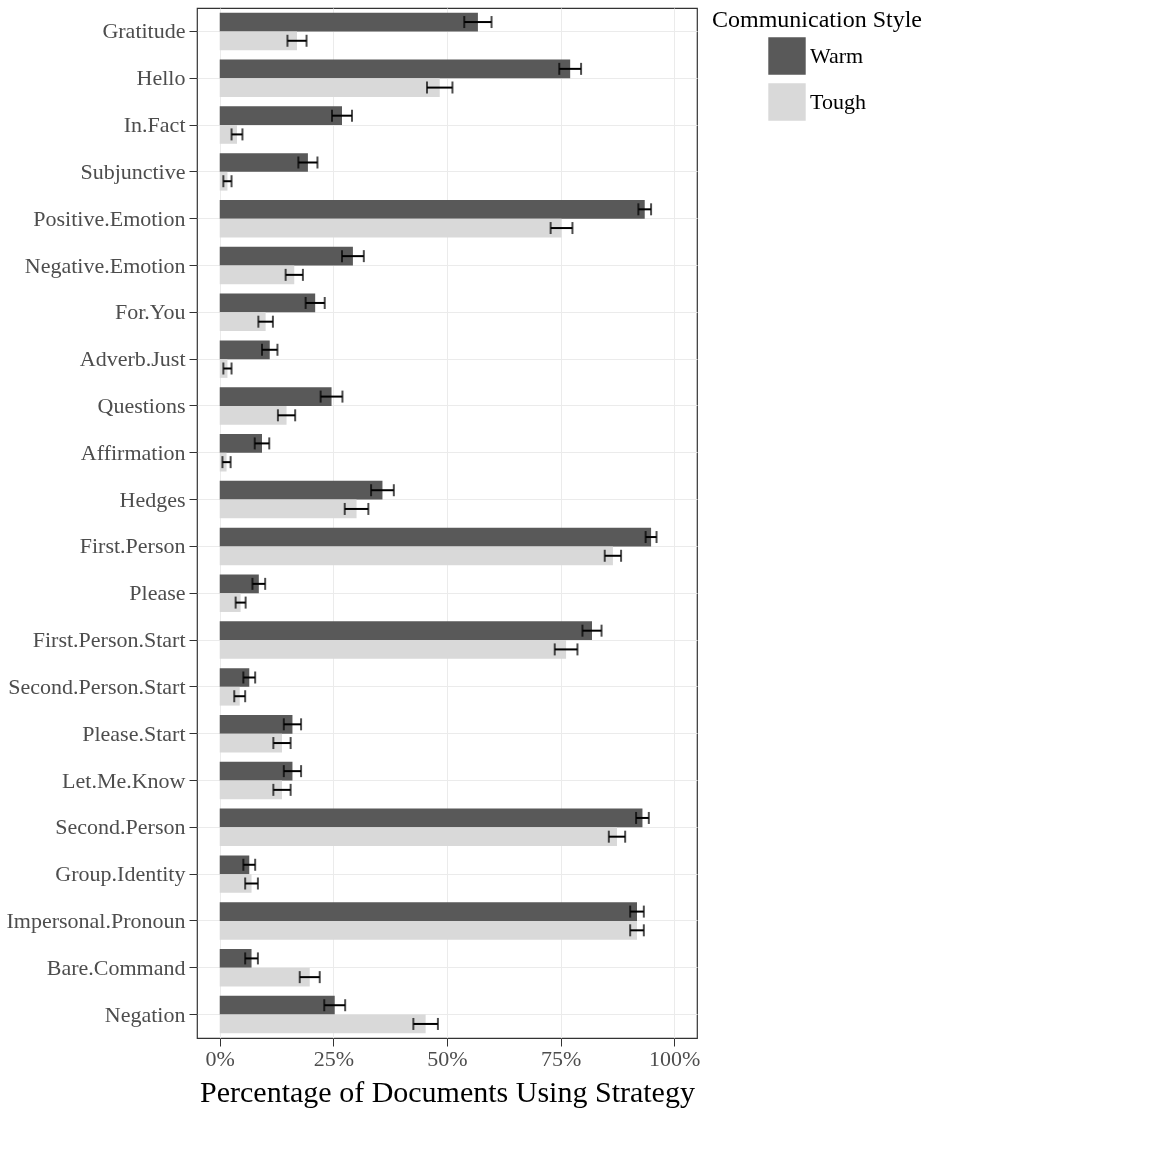  Describe the element at coordinates (144, 31) in the screenshot. I see `y-tick-label: Gratitude` at that location.